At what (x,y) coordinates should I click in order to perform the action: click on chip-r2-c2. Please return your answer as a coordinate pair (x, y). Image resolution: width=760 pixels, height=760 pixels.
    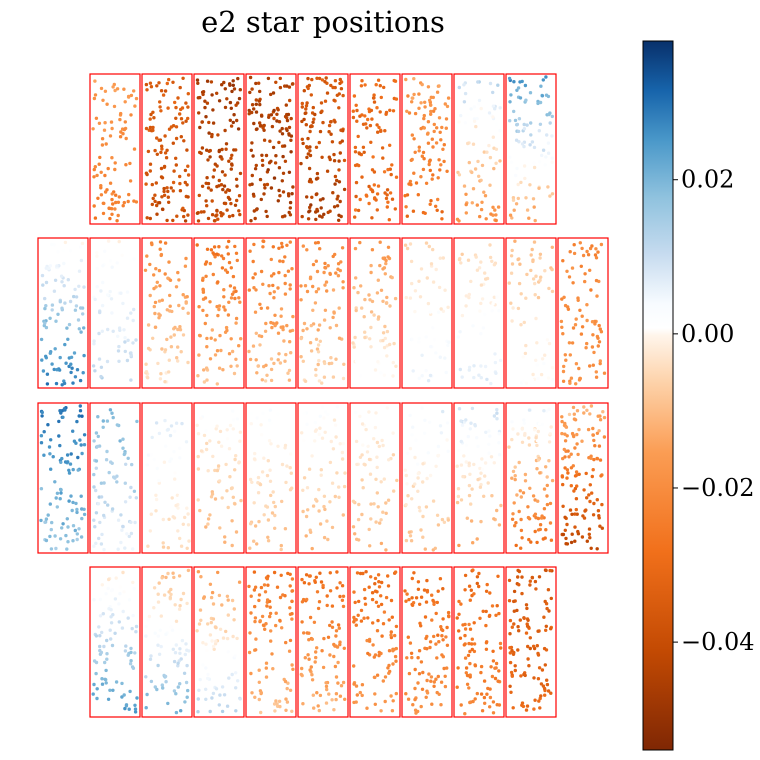
    Looking at the image, I should click on (115, 313).